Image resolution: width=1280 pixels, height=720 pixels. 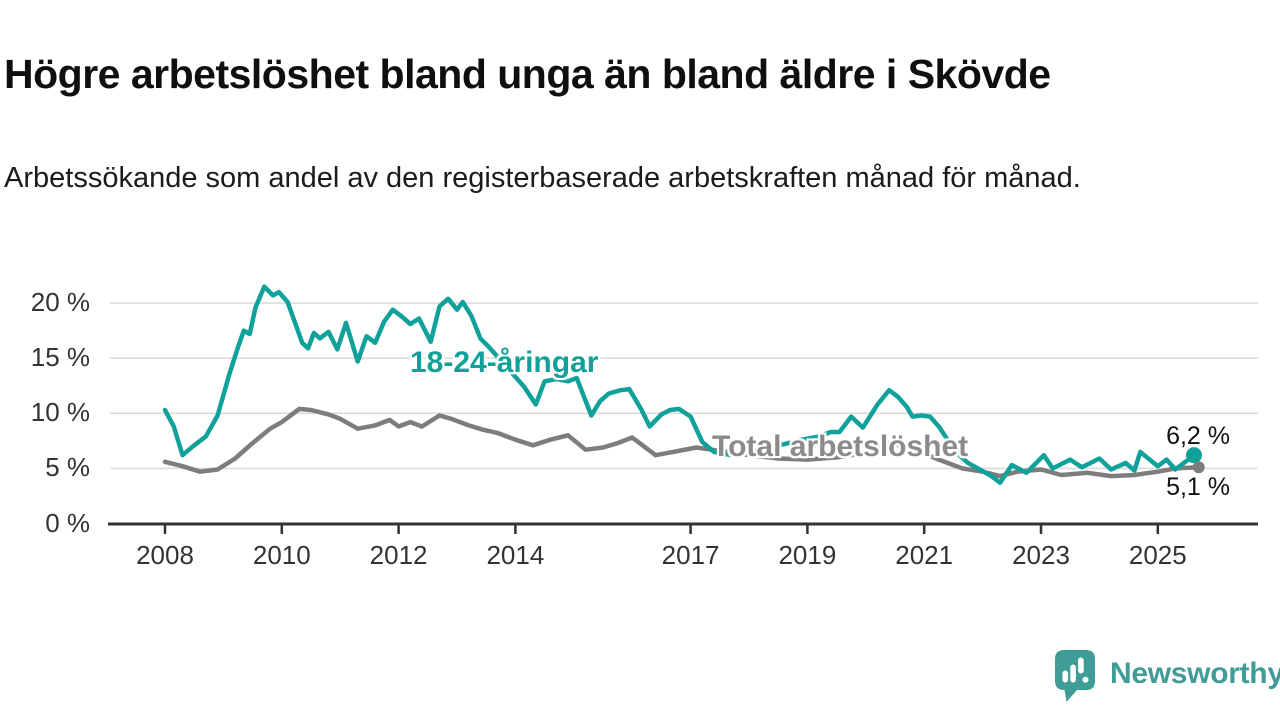 What do you see at coordinates (1198, 487) in the screenshot?
I see `end-value-label-total: 5,1 %` at bounding box center [1198, 487].